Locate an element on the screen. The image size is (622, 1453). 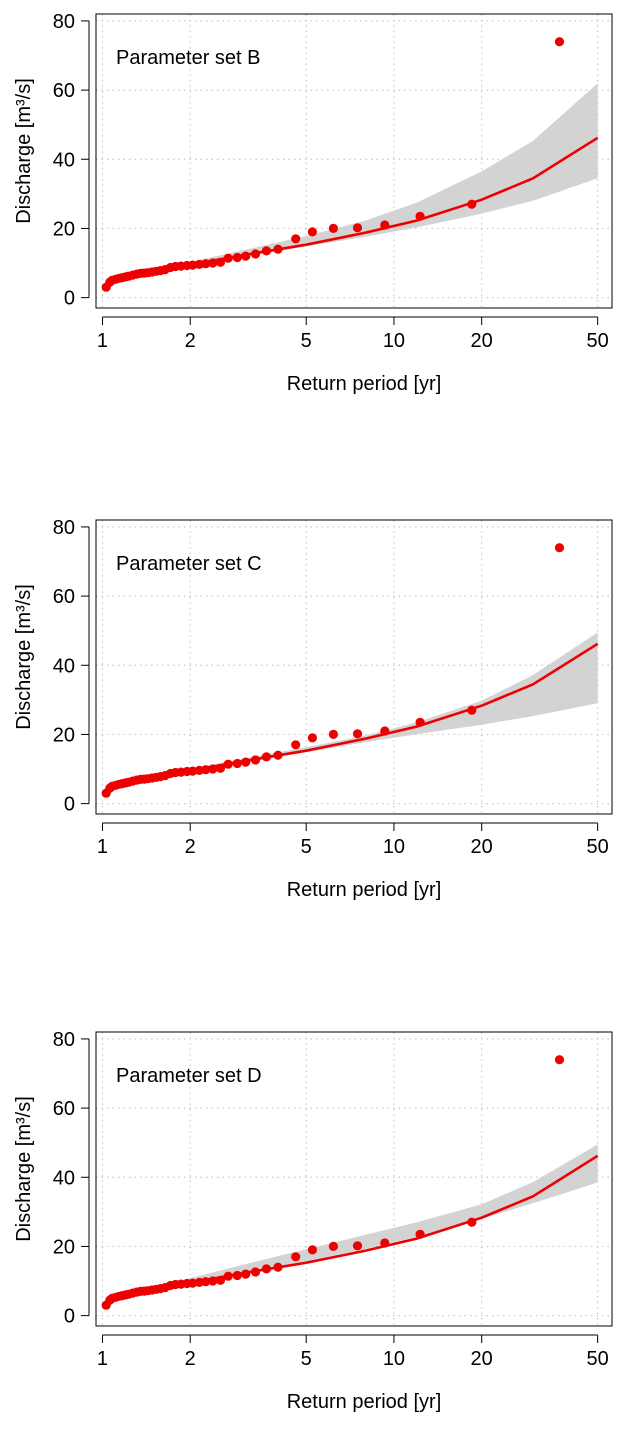
annotation-label: Parameter set C is located at coordinates (189, 564).